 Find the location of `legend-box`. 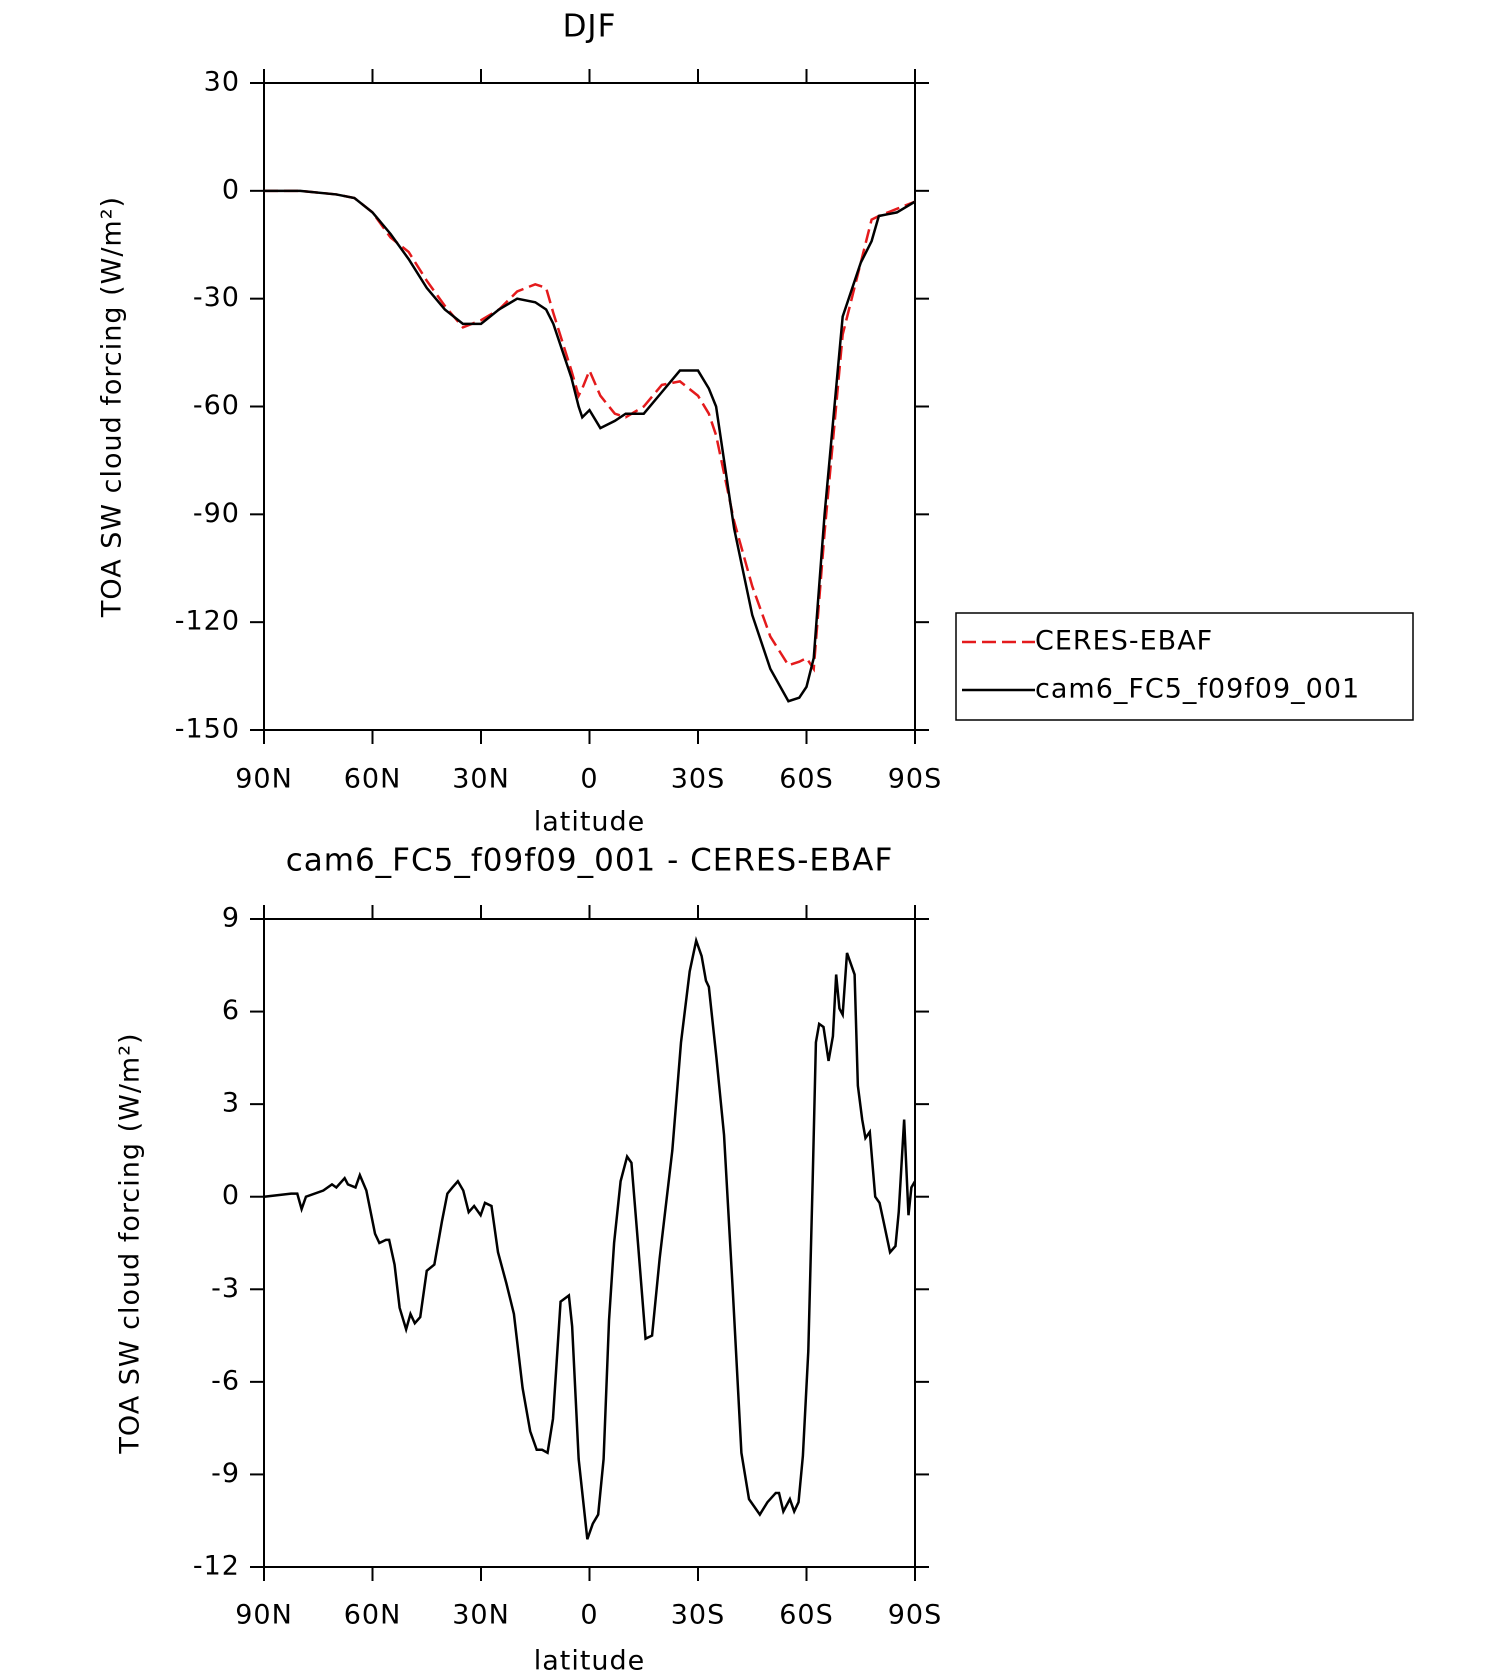

legend-box is located at coordinates (1184, 666).